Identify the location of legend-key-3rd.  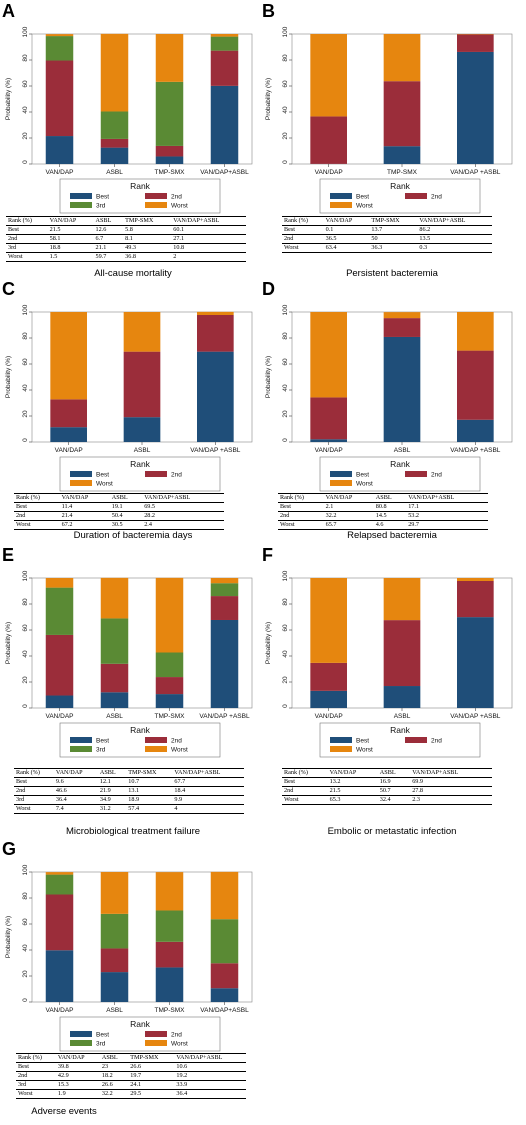
(81, 205).